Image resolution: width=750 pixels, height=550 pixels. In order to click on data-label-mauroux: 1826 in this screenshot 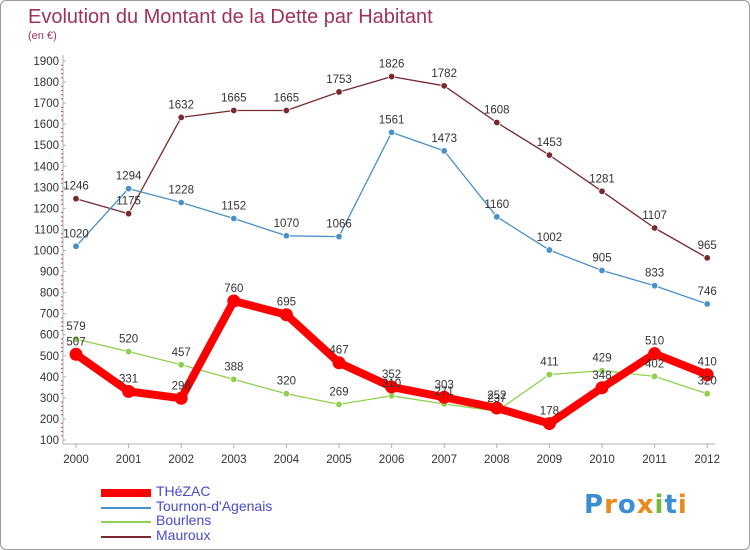, I will do `click(392, 65)`.